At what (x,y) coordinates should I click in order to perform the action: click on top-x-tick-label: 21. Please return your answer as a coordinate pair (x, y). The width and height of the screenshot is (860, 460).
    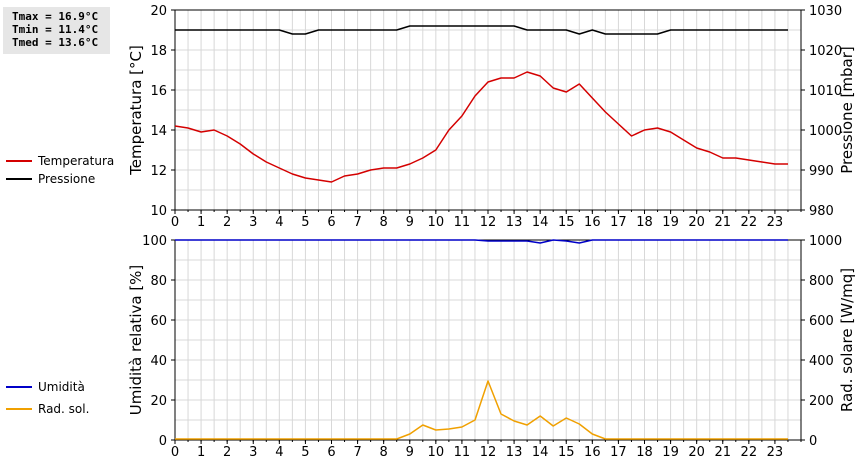
    Looking at the image, I should click on (722, 222).